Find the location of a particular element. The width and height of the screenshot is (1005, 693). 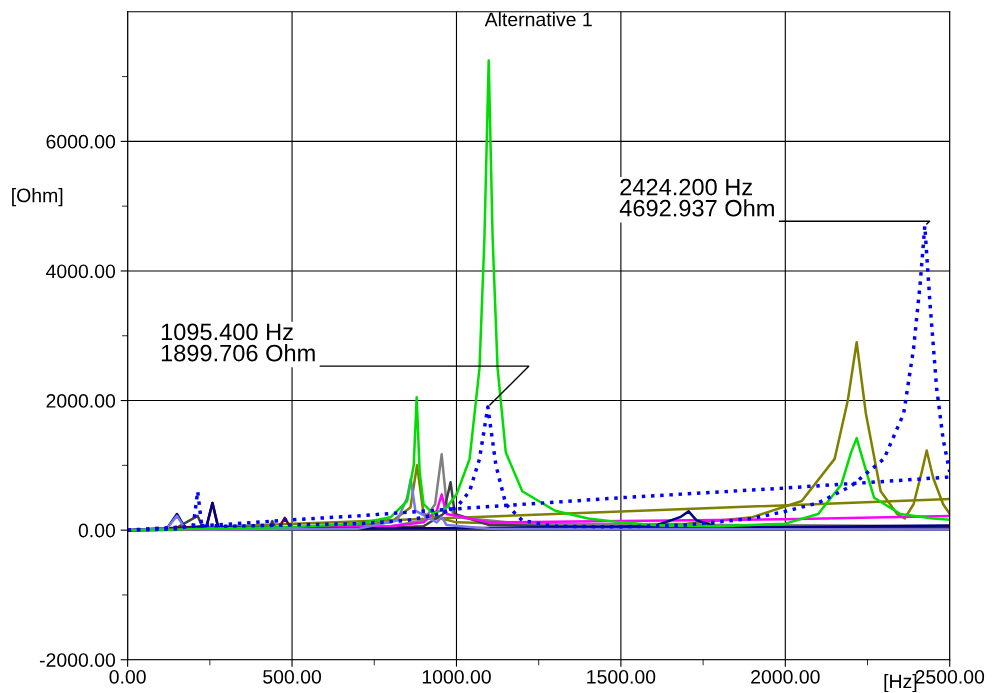

x-axis-title: [Hz] is located at coordinates (900, 683).